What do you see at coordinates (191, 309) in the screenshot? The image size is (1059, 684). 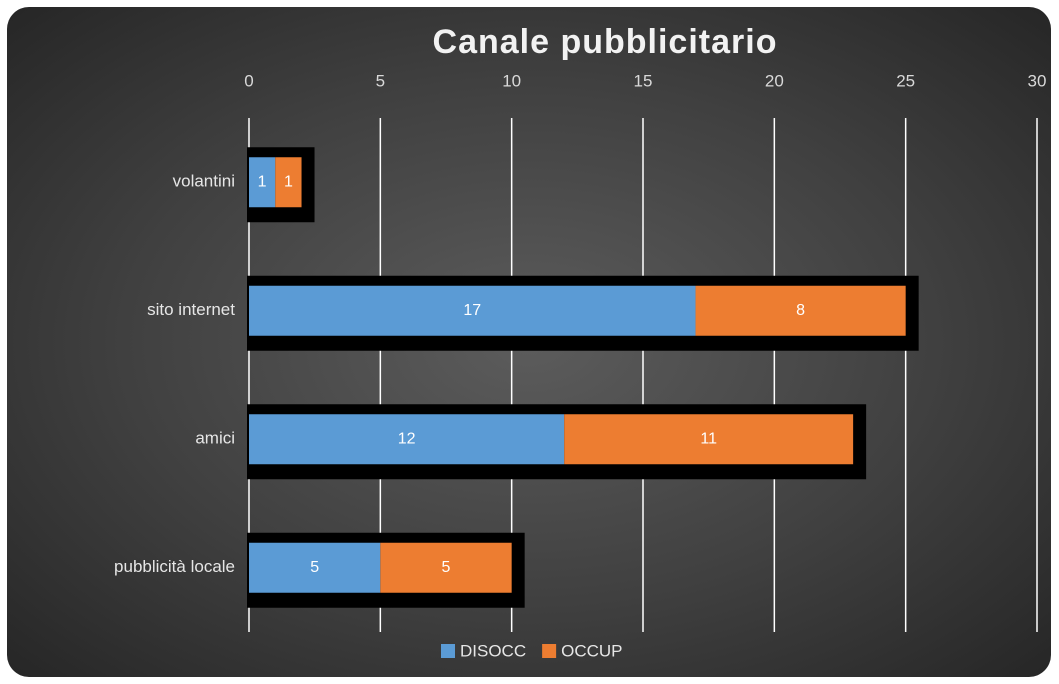 I see `y-tick-label: sito internet` at bounding box center [191, 309].